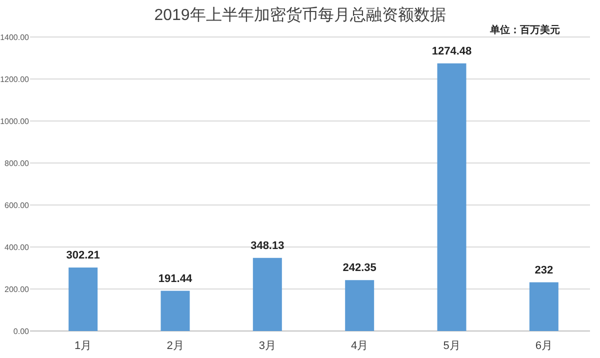 The width and height of the screenshot is (600, 358). Describe the element at coordinates (21, 331) in the screenshot. I see `y-tick-label: 0.00` at that location.